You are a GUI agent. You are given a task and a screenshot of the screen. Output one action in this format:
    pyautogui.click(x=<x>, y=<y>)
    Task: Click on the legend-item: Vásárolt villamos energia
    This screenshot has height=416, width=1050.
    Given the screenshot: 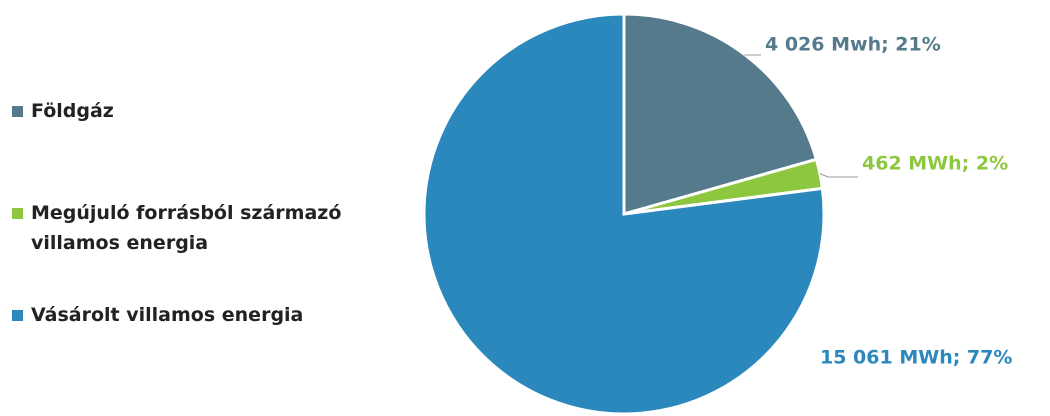 What is the action you would take?
    pyautogui.click(x=186, y=315)
    